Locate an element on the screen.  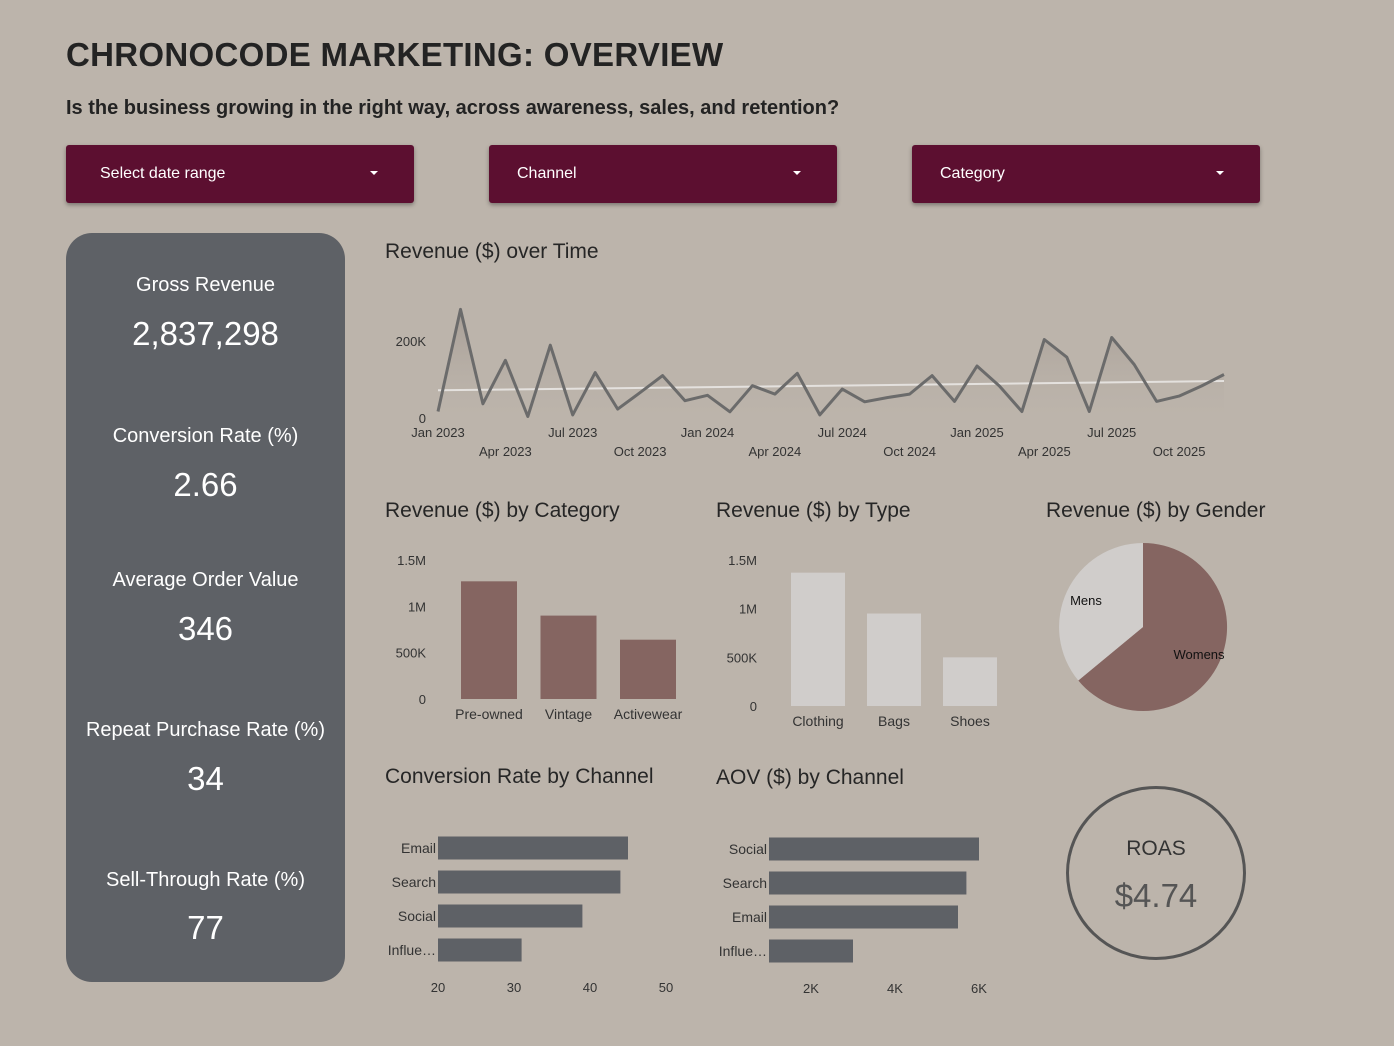
kpi-conversion-rate-label: Conversion Rate (%) is located at coordinates (205, 436).